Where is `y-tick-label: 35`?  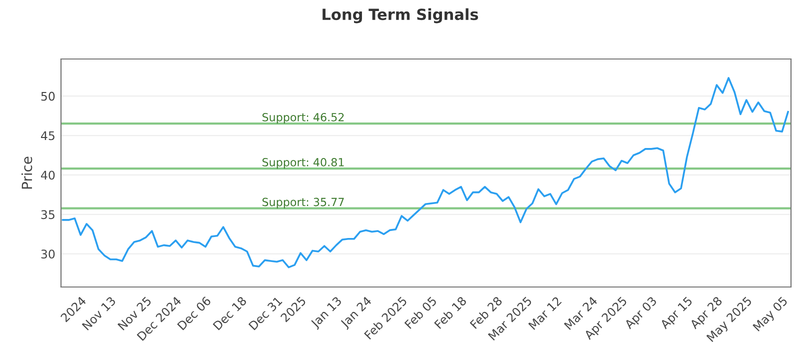 y-tick-label: 35 is located at coordinates (47, 215).